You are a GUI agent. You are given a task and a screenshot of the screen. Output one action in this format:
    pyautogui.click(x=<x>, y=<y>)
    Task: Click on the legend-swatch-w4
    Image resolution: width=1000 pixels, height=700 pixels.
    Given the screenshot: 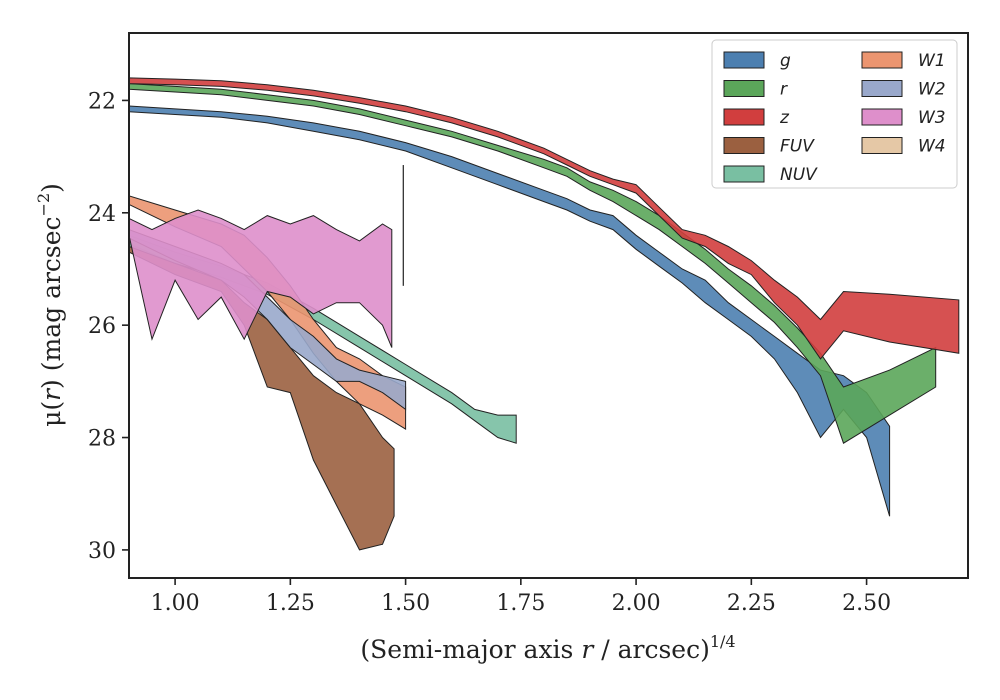 What is the action you would take?
    pyautogui.click(x=882, y=145)
    